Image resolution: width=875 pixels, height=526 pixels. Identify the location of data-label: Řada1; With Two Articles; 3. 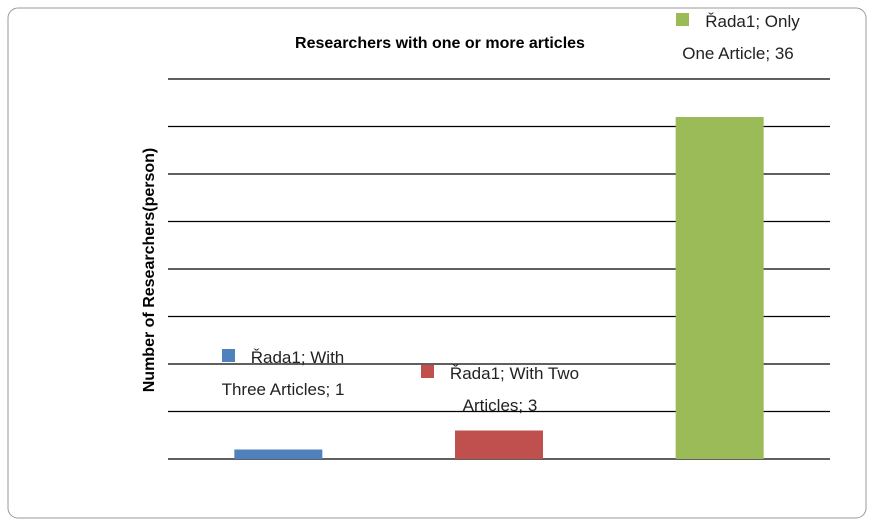
(500, 390).